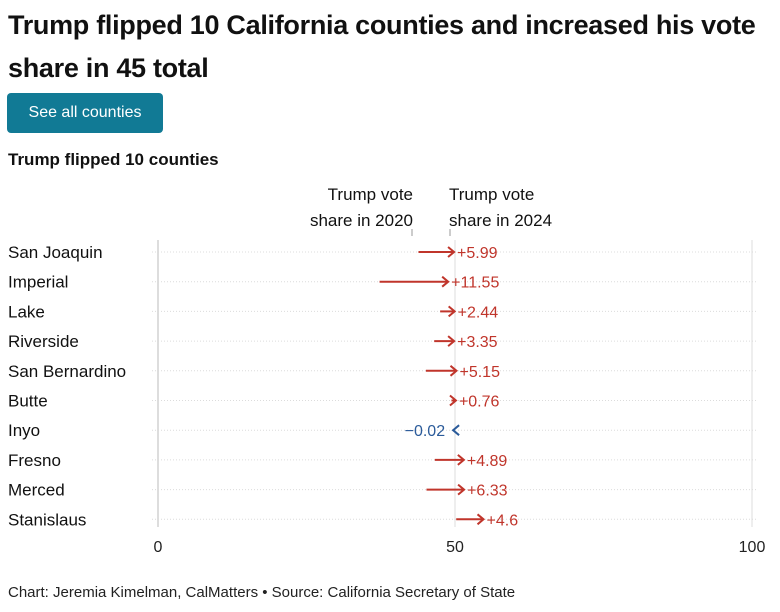 Image resolution: width=780 pixels, height=612 pixels. What do you see at coordinates (479, 402) in the screenshot?
I see `change-value-label: +0.76` at bounding box center [479, 402].